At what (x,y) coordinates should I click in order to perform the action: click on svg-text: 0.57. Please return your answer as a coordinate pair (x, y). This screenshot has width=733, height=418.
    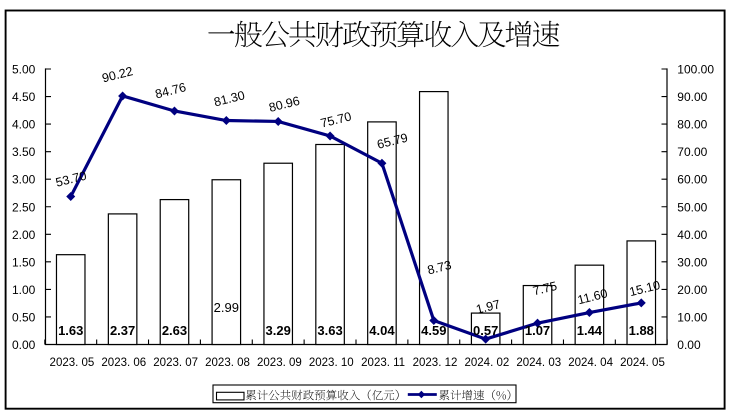
    Looking at the image, I should click on (485, 330).